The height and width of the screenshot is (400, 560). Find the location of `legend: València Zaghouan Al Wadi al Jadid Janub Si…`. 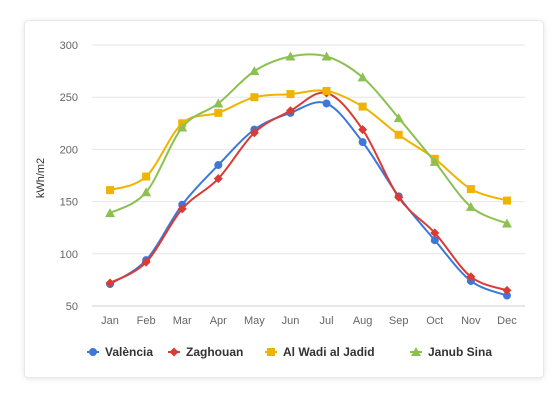

legend: València Zaghouan Al Wadi al Jadid Janub Si… is located at coordinates (289, 352).